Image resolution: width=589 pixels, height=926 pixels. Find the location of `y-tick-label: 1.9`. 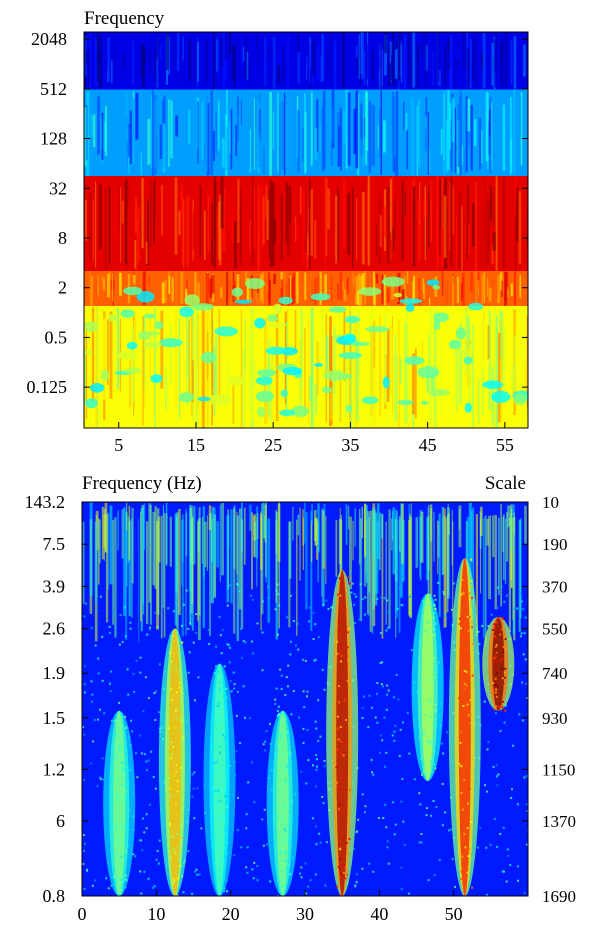

y-tick-label: 1.9 is located at coordinates (54, 673).